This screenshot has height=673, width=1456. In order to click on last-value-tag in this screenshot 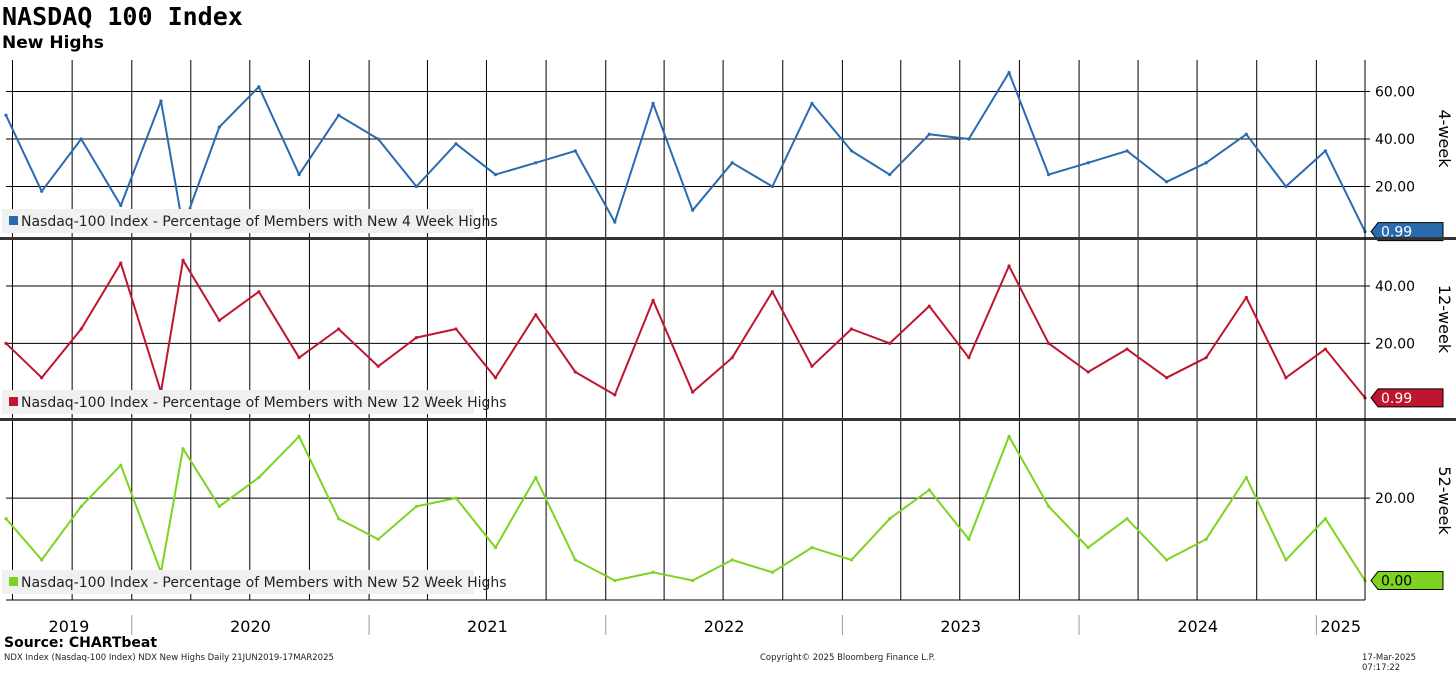, I will do `click(1407, 581)`.